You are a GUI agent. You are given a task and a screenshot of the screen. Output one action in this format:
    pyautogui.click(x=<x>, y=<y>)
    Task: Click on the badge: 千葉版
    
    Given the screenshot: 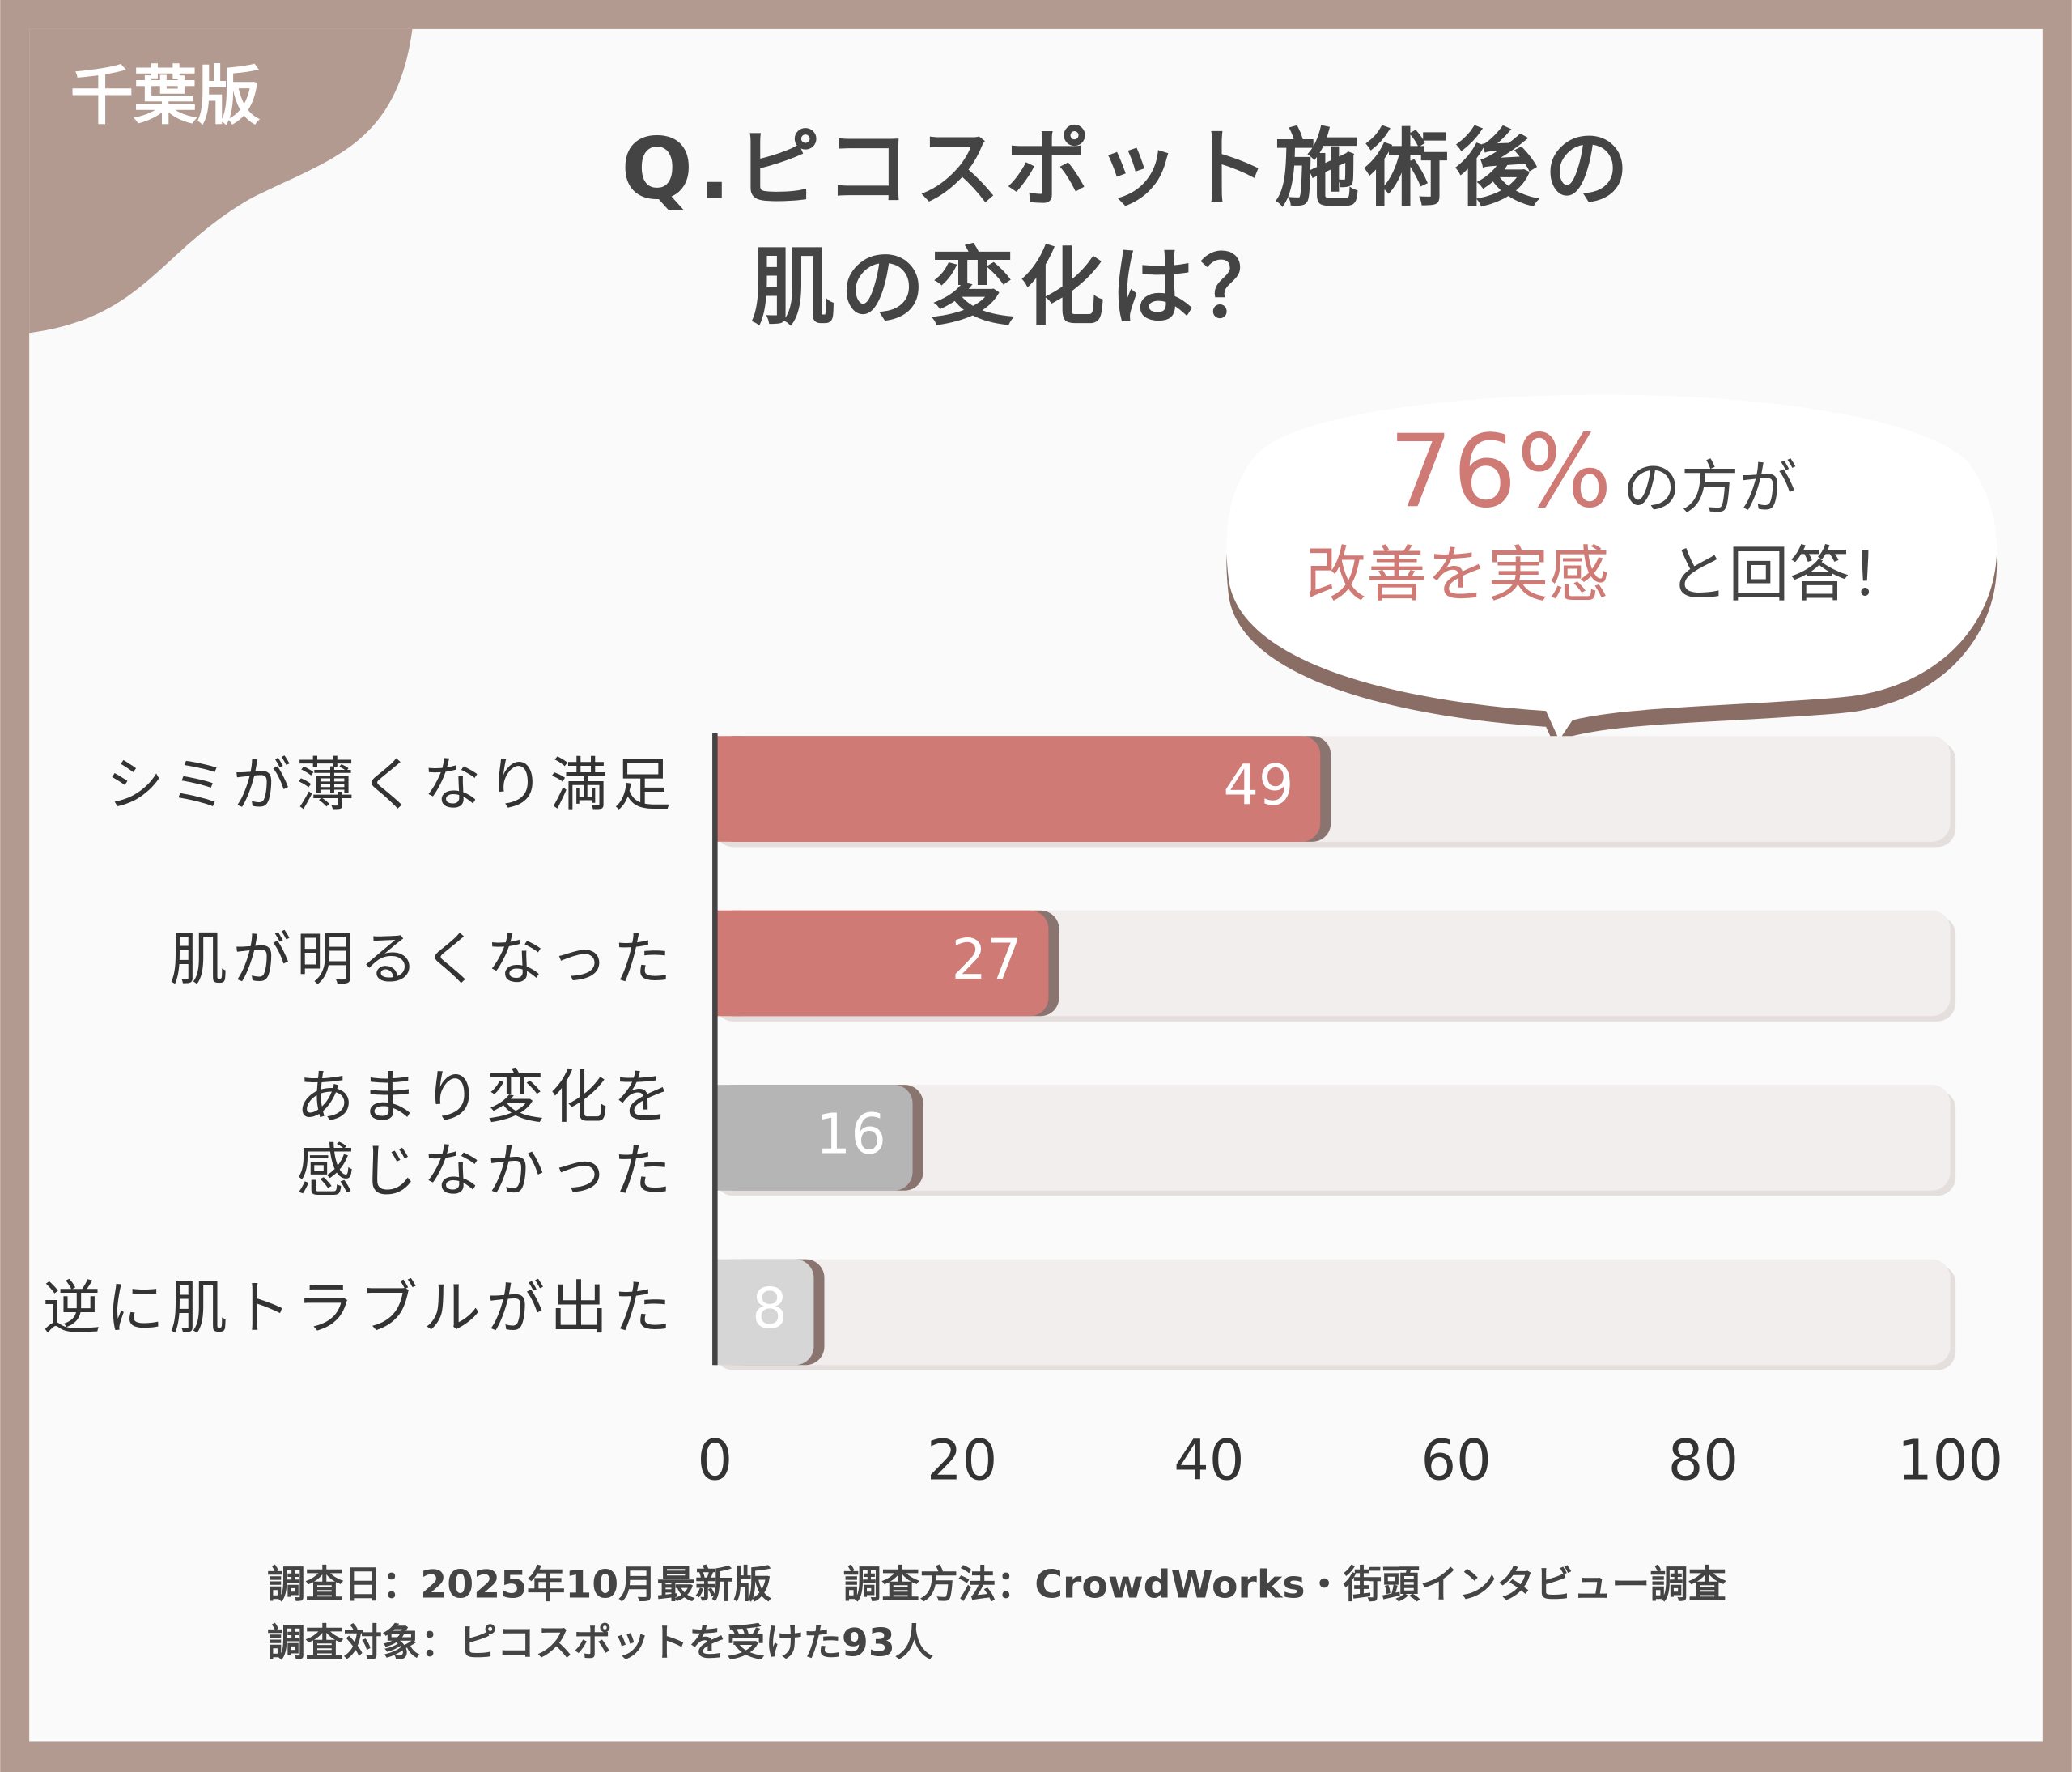 What is the action you would take?
    pyautogui.click(x=165, y=97)
    